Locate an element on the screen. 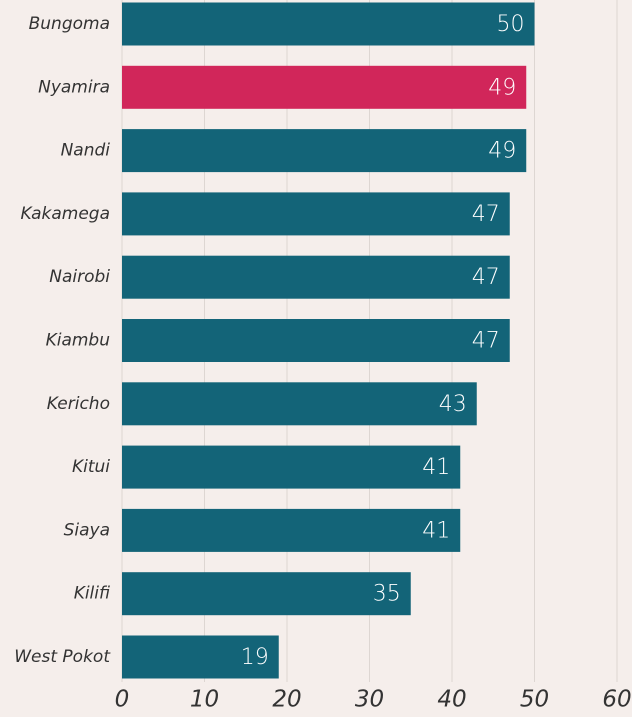  category-label: Nandi is located at coordinates (86, 151).